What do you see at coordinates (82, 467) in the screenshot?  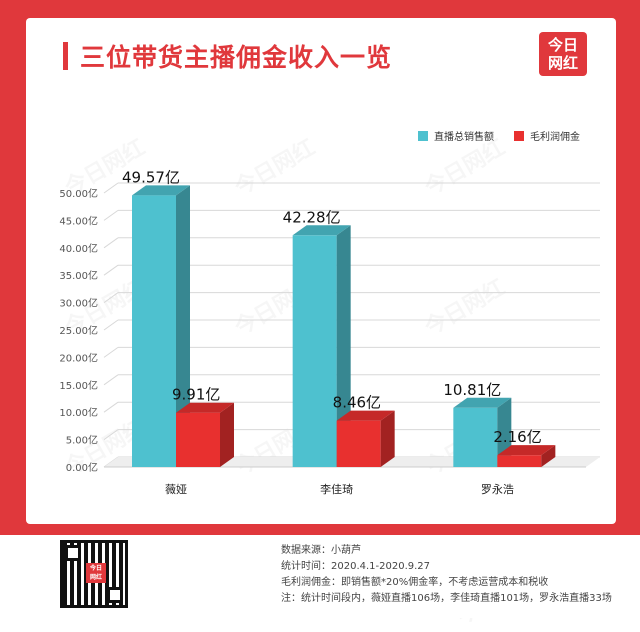 I see `y-tick-label: 0.00亿` at bounding box center [82, 467].